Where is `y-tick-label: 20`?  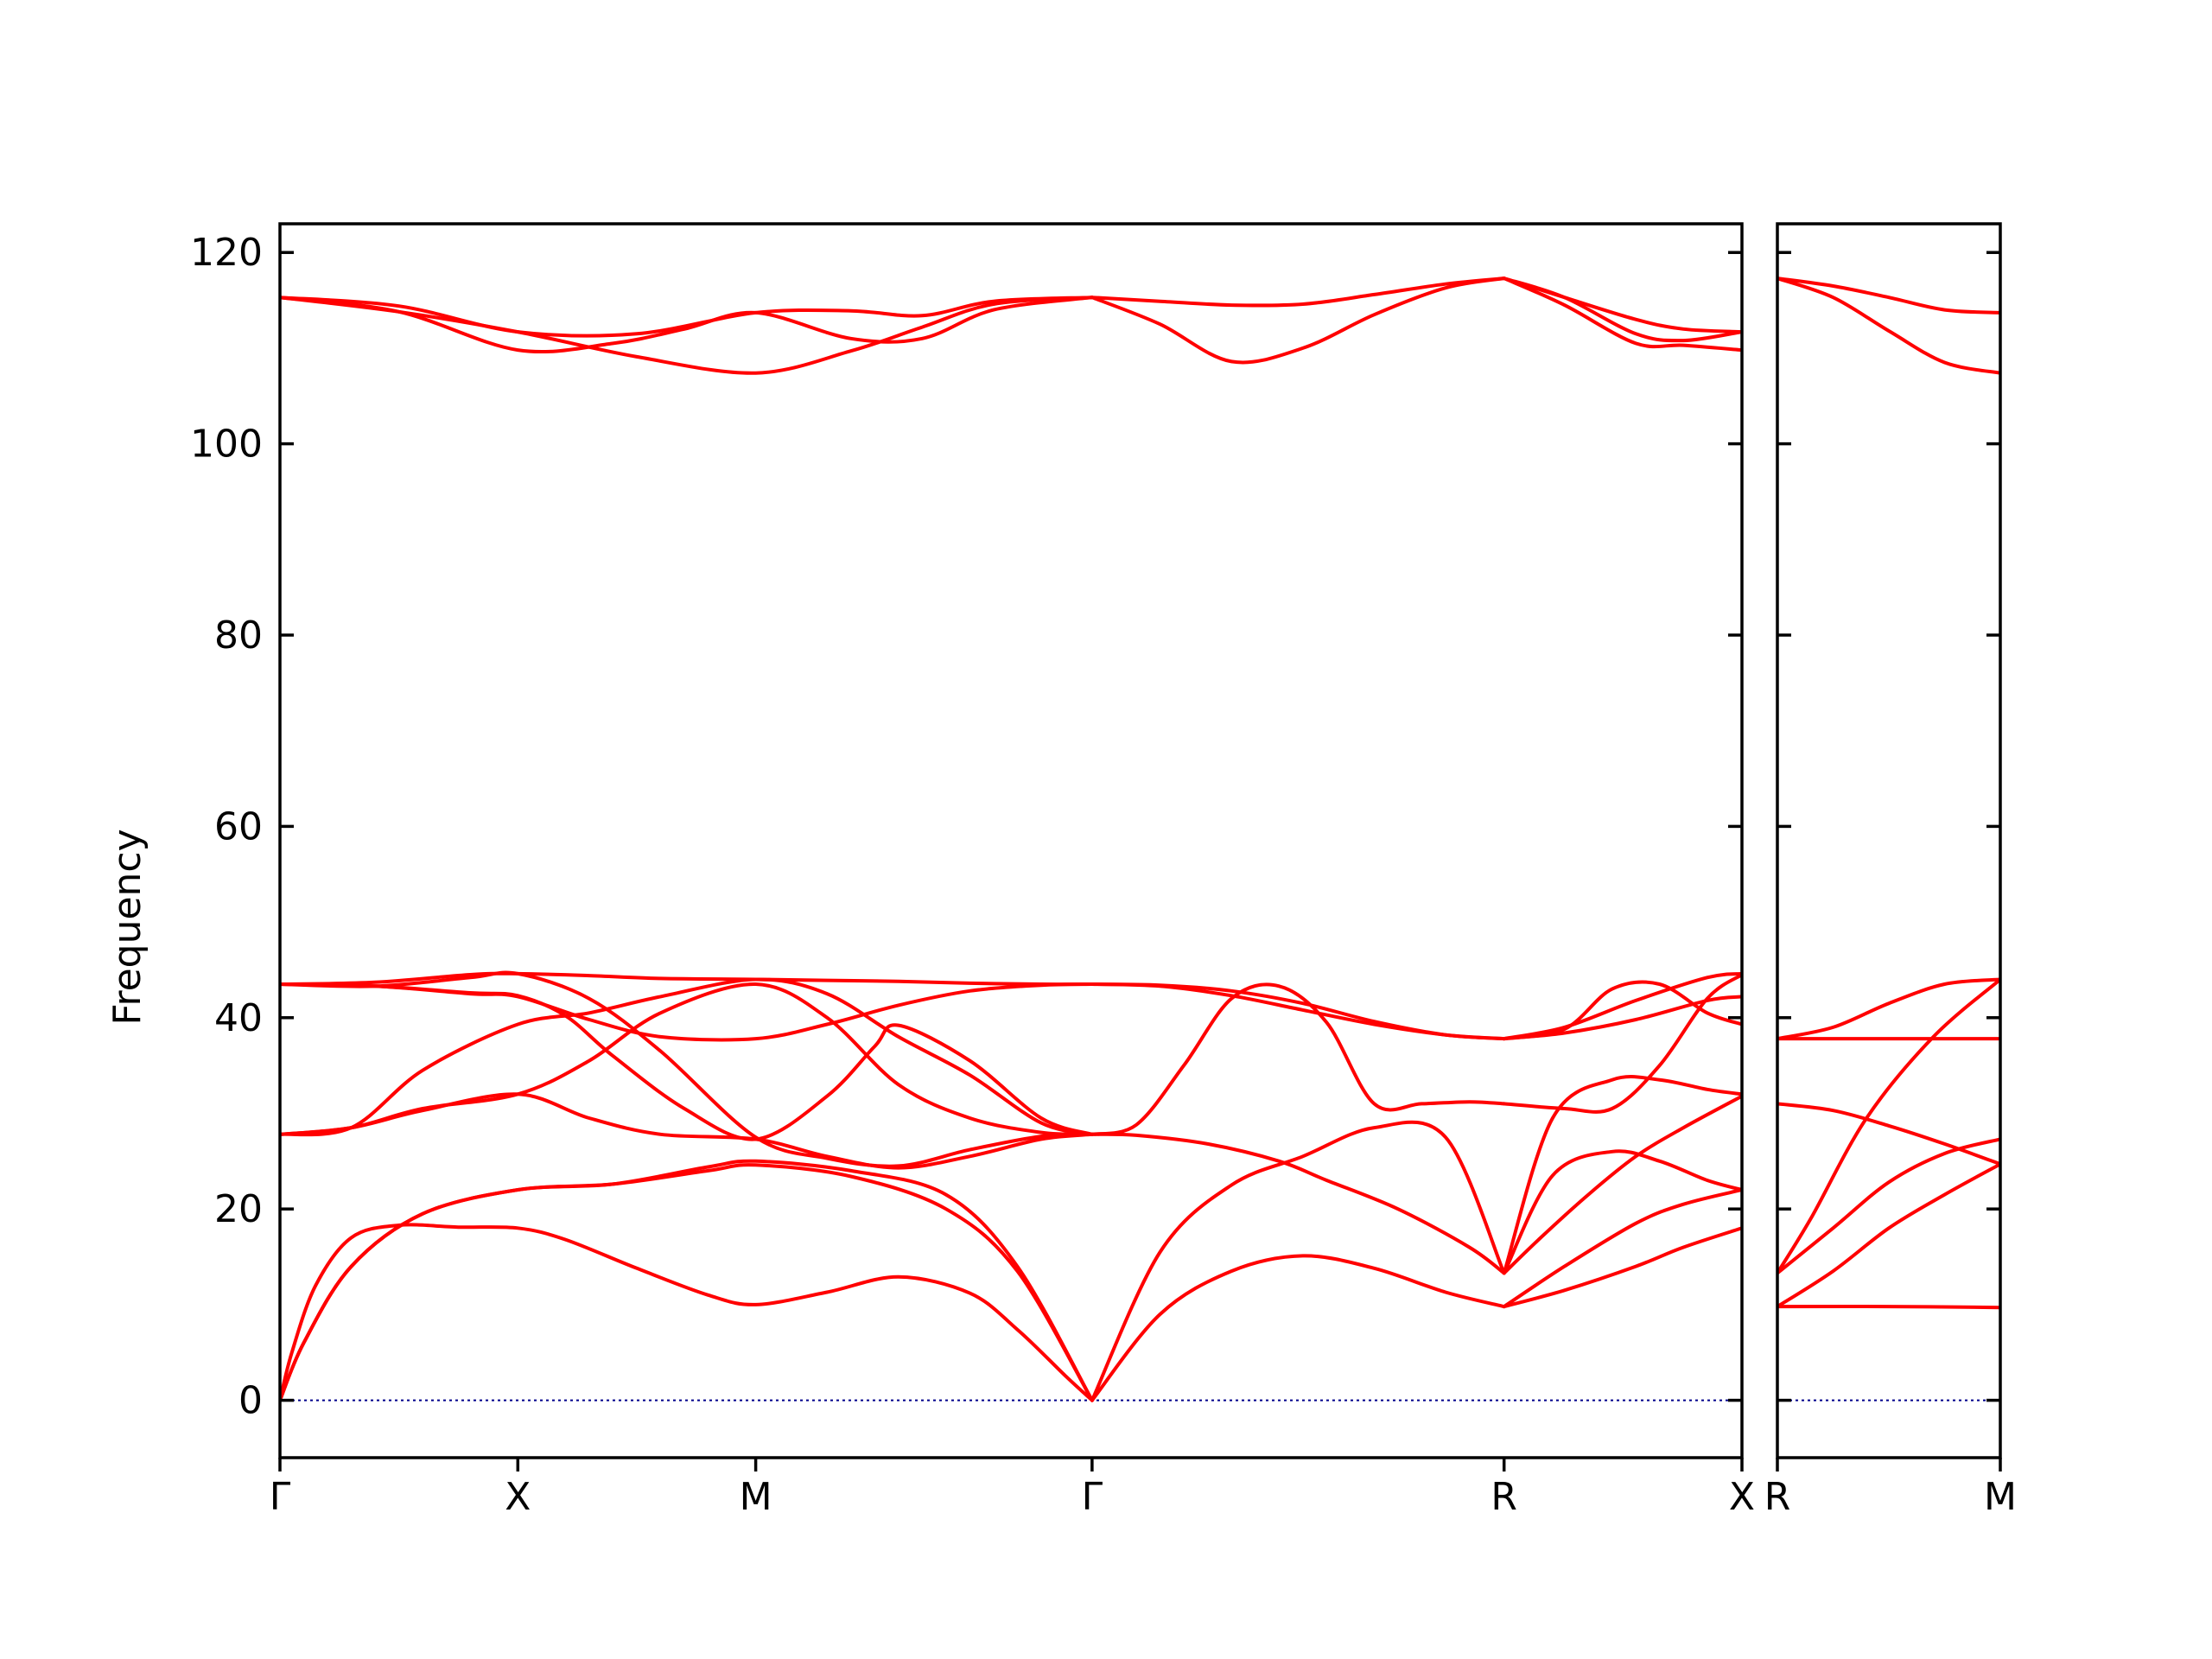
y-tick-label: 20 is located at coordinates (238, 1209).